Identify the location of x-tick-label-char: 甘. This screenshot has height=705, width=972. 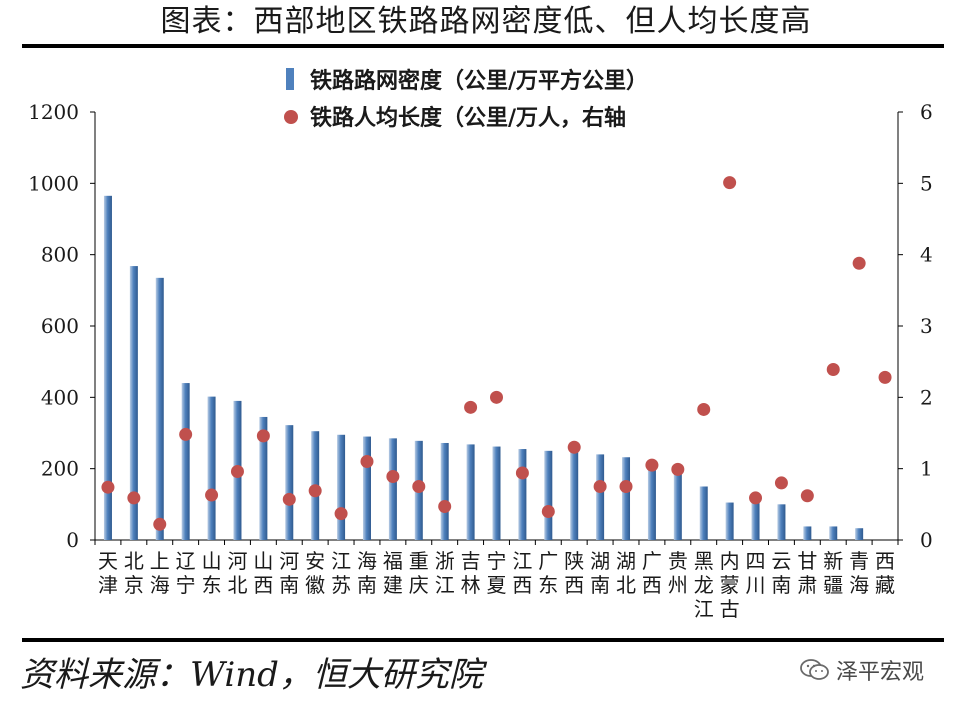
(807, 561).